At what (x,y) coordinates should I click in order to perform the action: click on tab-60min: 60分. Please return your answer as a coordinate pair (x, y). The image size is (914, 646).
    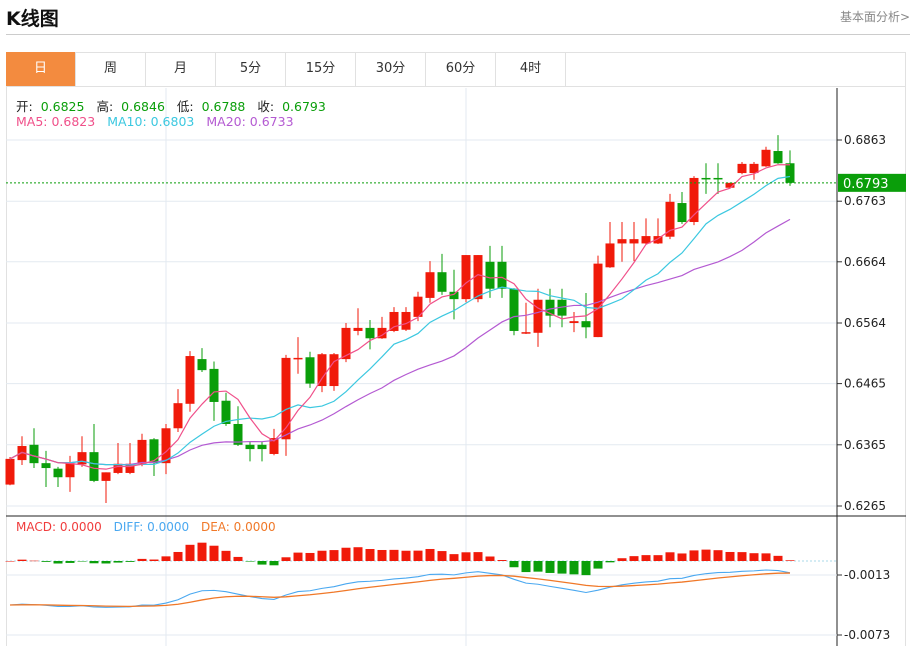
    Looking at the image, I should click on (461, 69).